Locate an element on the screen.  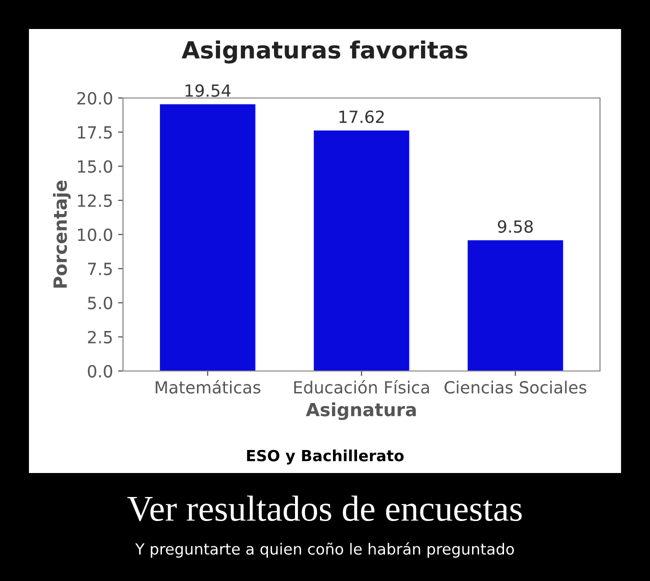
y-tick-label: 2.5 is located at coordinates (100, 337).